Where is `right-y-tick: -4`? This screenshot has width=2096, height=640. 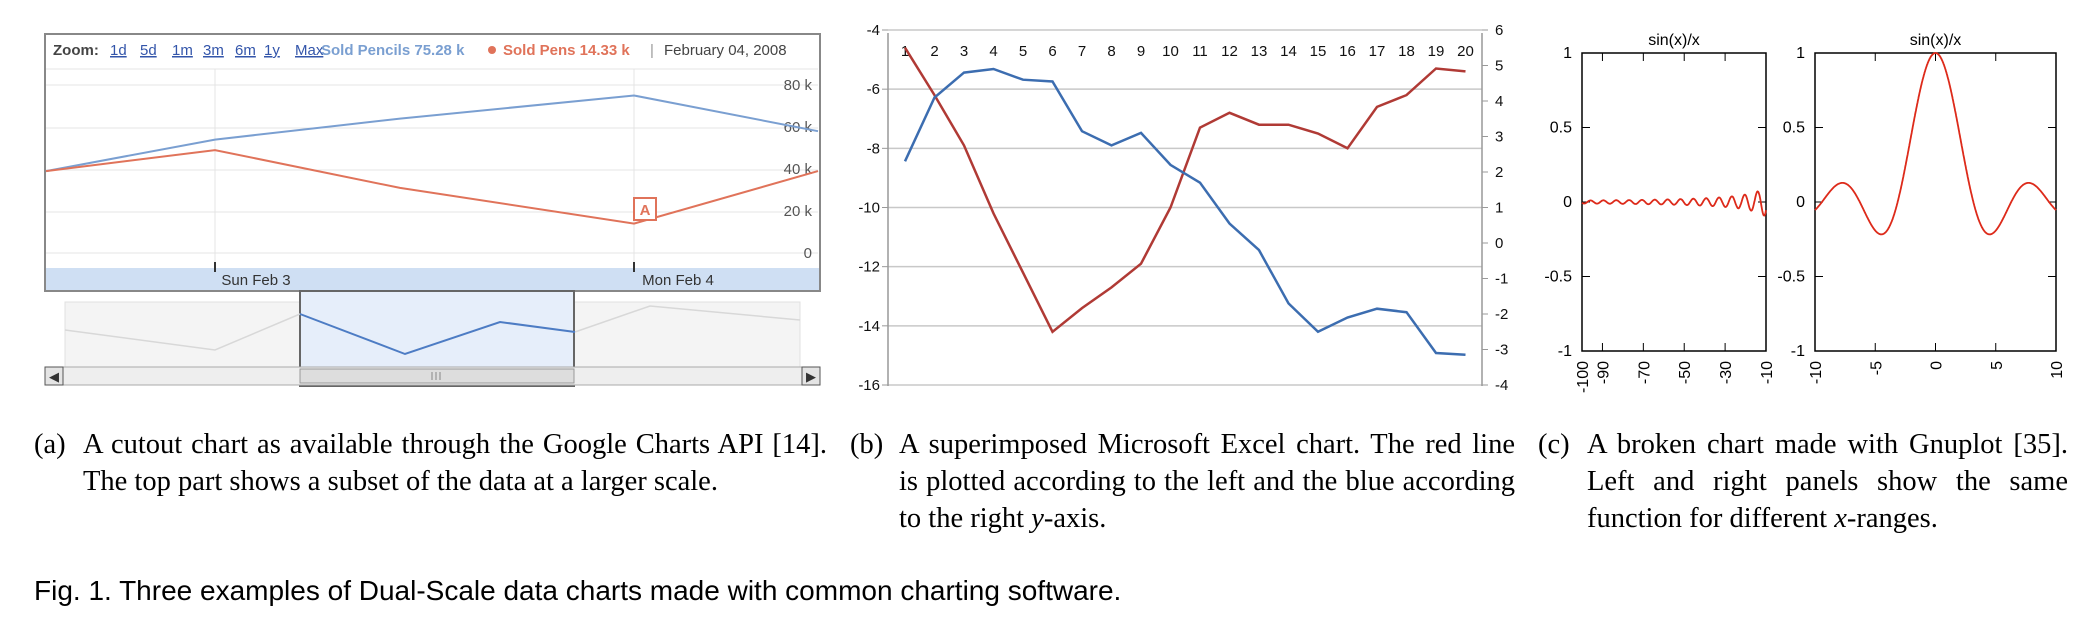
right-y-tick: -4 is located at coordinates (1501, 385).